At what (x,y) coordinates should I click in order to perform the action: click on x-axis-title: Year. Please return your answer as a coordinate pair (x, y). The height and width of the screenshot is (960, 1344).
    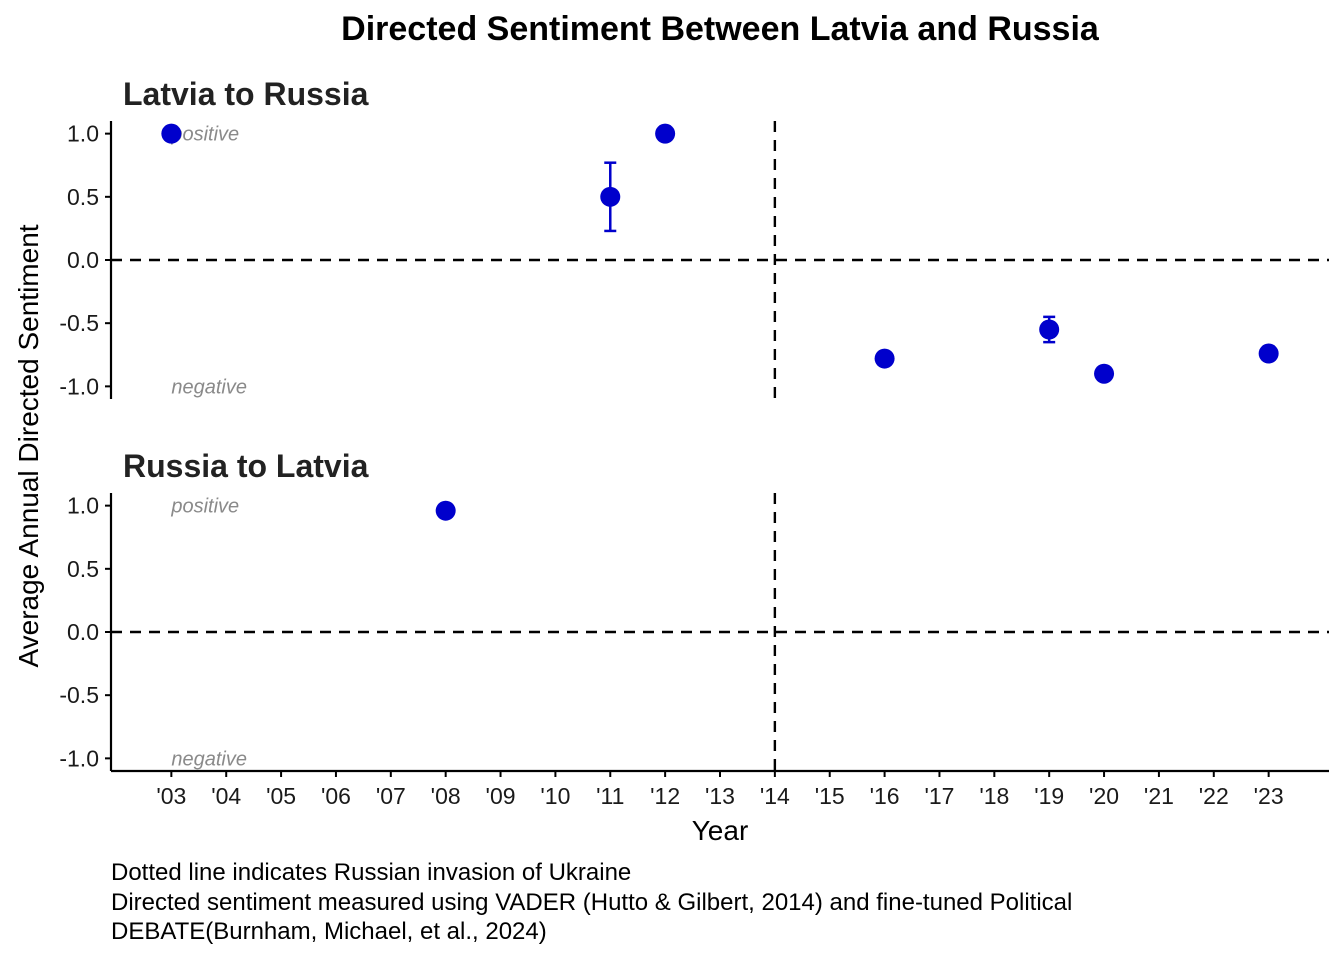
    Looking at the image, I should click on (720, 830).